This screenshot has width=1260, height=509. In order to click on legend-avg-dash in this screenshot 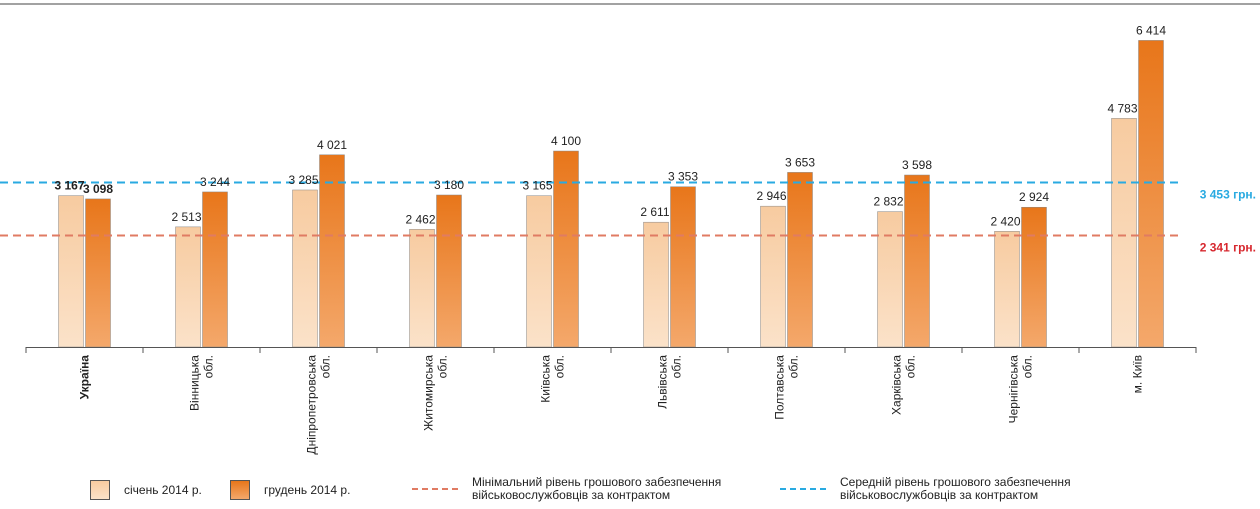, I will do `click(803, 489)`.